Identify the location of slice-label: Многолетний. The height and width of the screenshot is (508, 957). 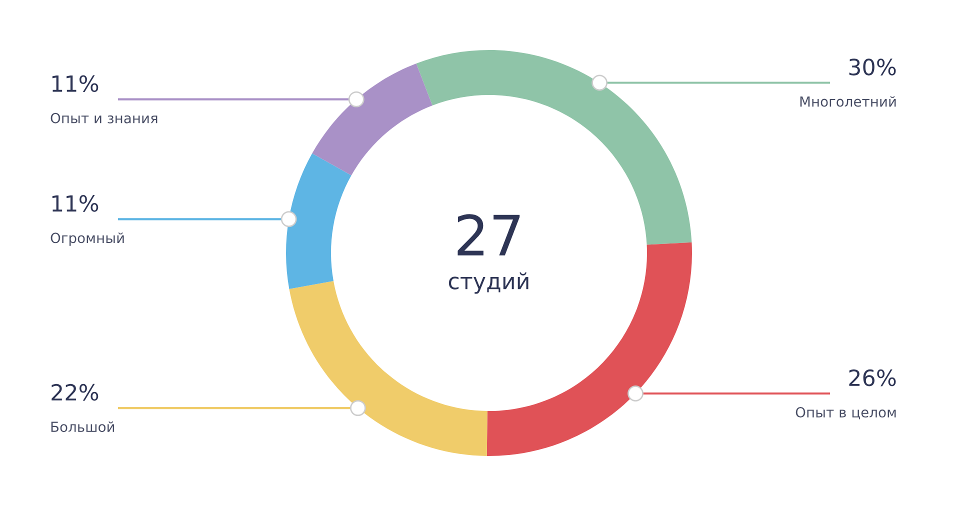
(848, 101).